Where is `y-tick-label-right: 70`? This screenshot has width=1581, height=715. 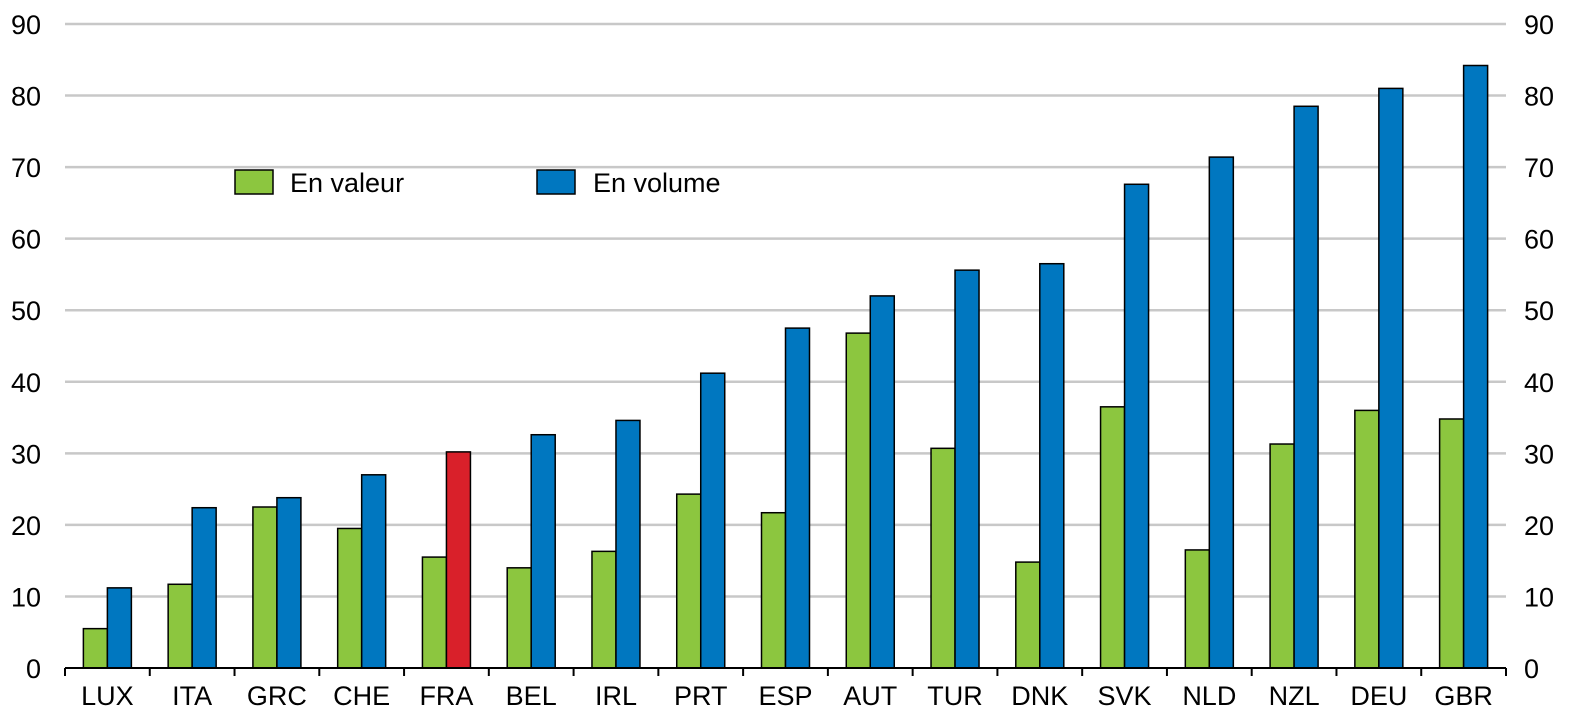
y-tick-label-right: 70 is located at coordinates (1539, 168).